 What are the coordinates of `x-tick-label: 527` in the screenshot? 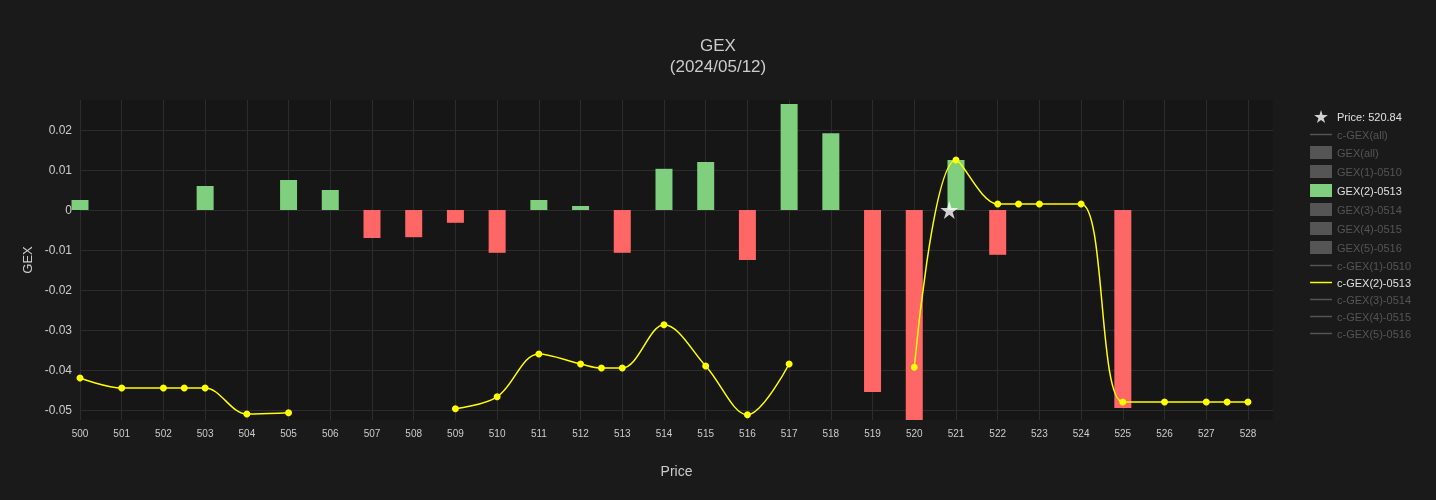 It's located at (1206, 433).